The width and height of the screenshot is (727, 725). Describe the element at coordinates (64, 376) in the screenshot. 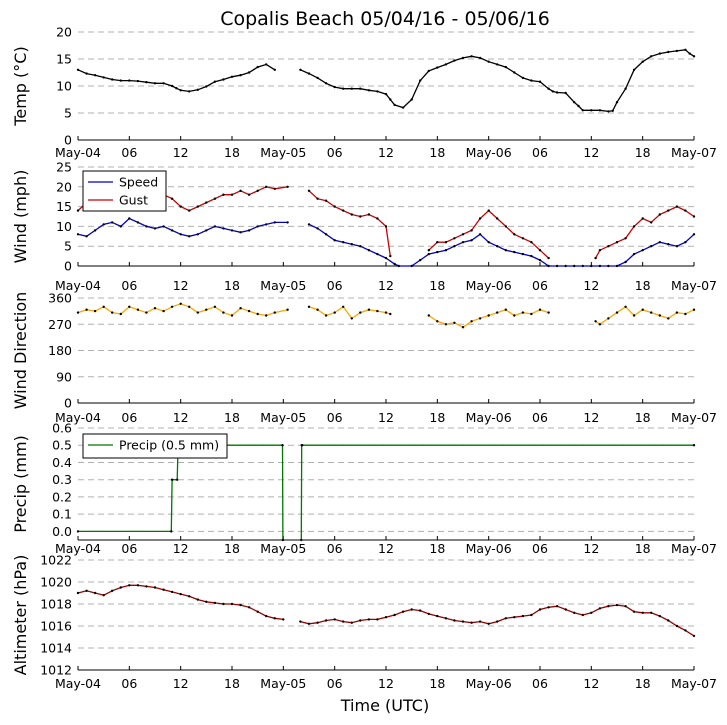

I see `direction-y-tick-label: 90` at that location.